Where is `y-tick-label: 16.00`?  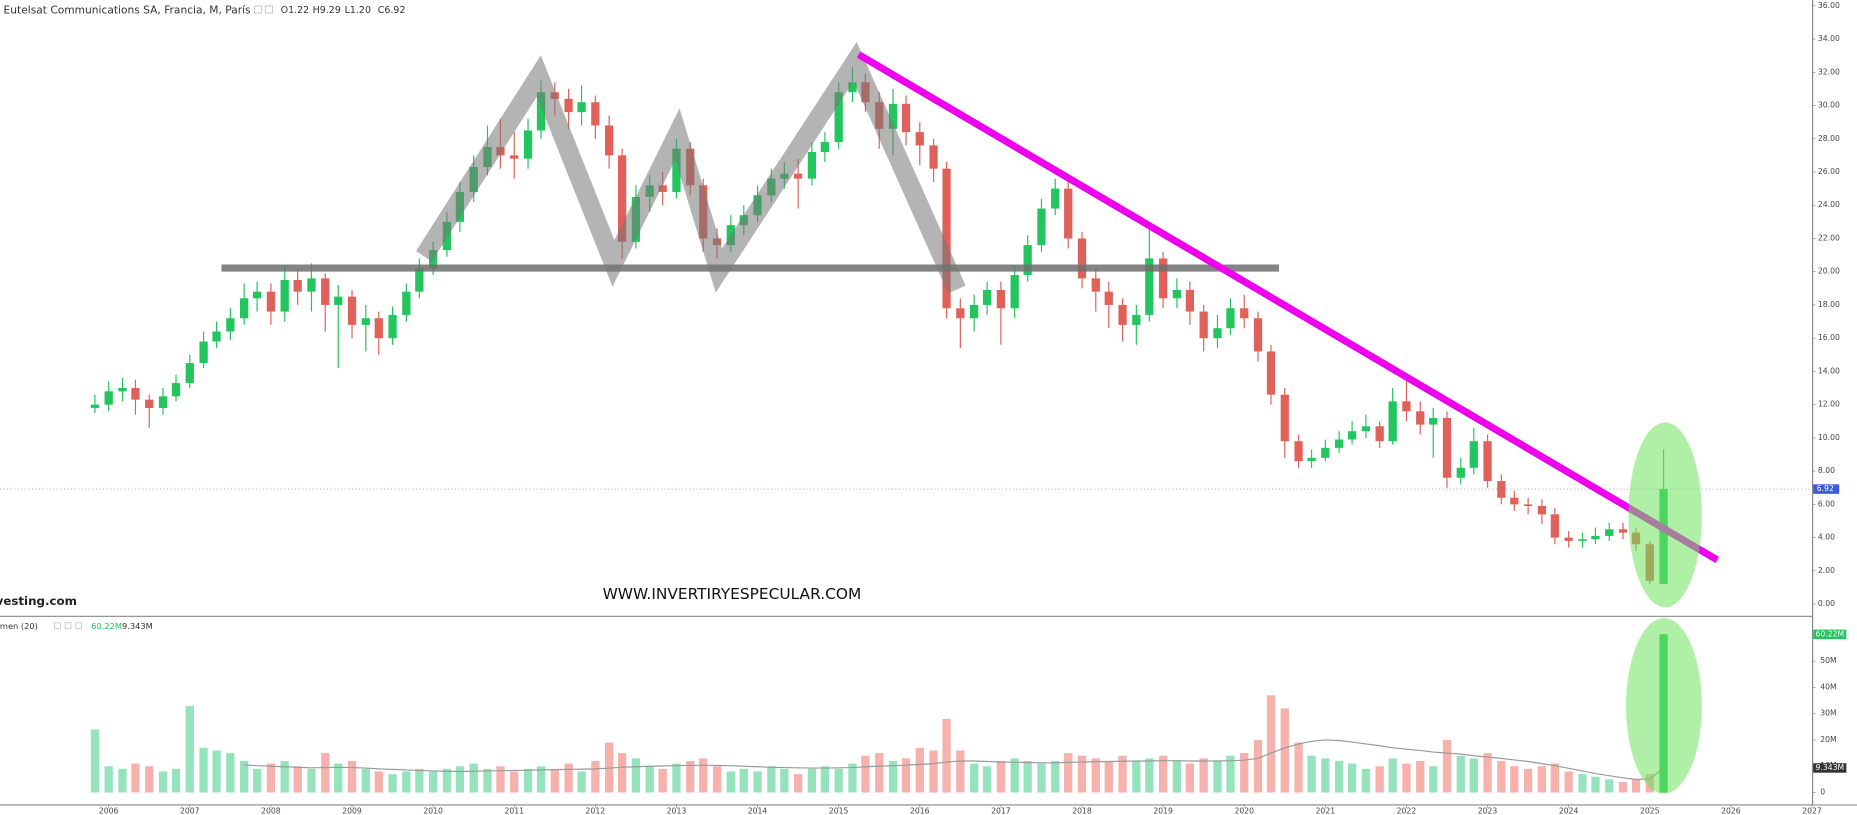 y-tick-label: 16.00 is located at coordinates (1829, 337).